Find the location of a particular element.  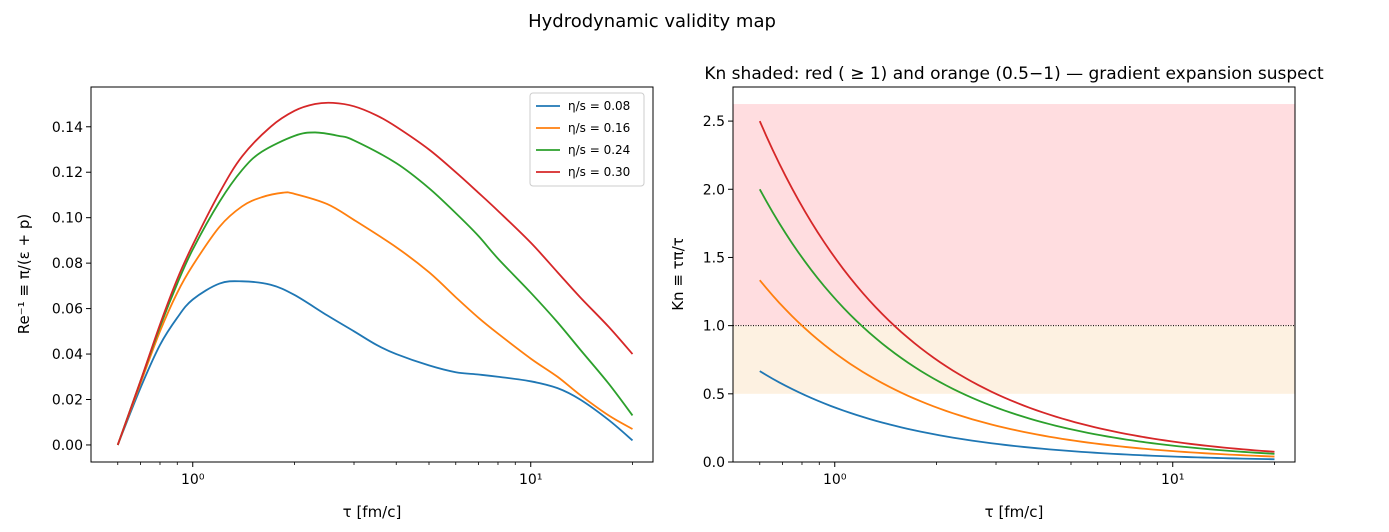

legend-label-2: η/s = 0.24 is located at coordinates (599, 150).